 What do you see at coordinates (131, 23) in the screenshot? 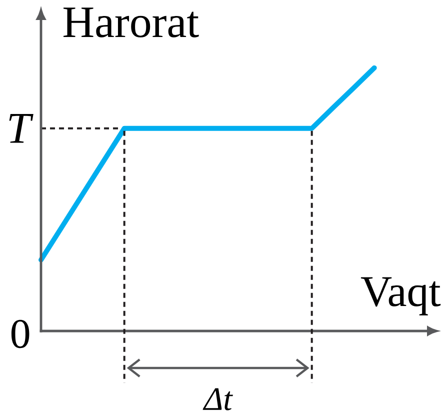
I see `y-axis-title: Harorat` at bounding box center [131, 23].